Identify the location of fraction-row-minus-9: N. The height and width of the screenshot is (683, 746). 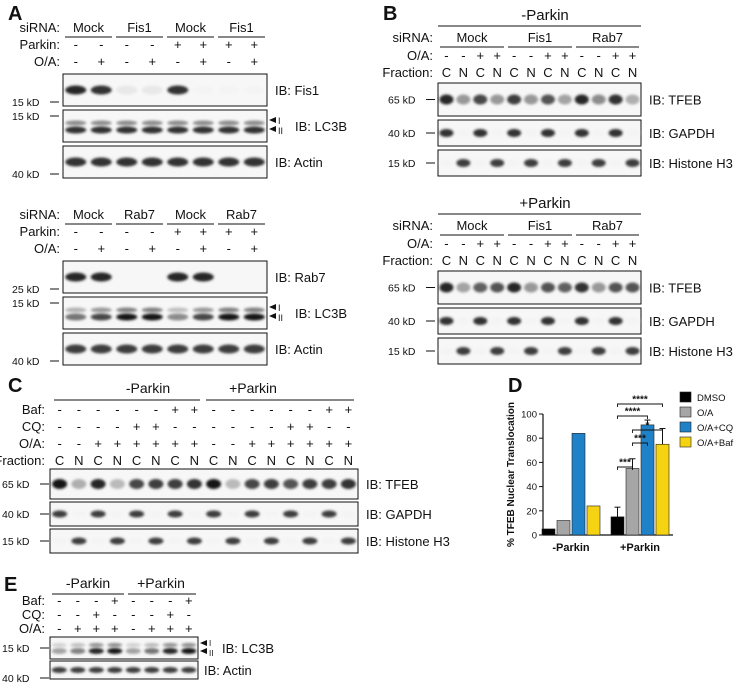
(598, 72).